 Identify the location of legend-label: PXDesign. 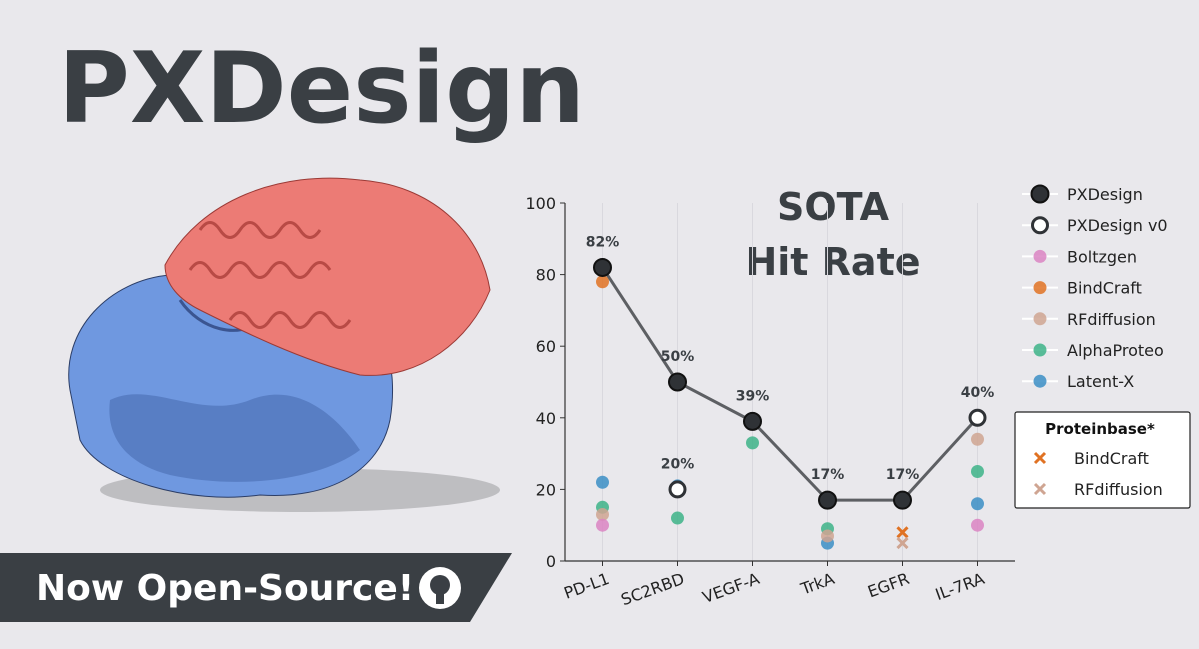
(1105, 194).